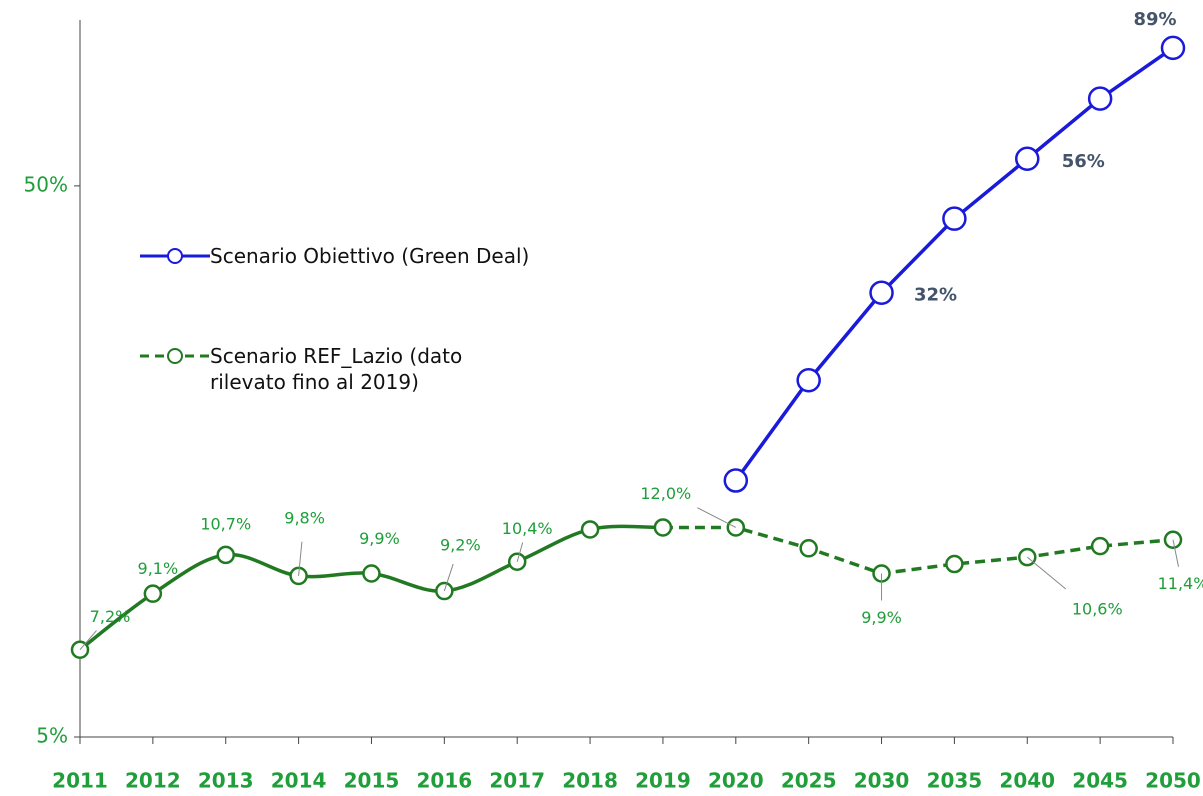 This screenshot has height=796, width=1203. I want to click on data-label: 10,7%, so click(225, 523).